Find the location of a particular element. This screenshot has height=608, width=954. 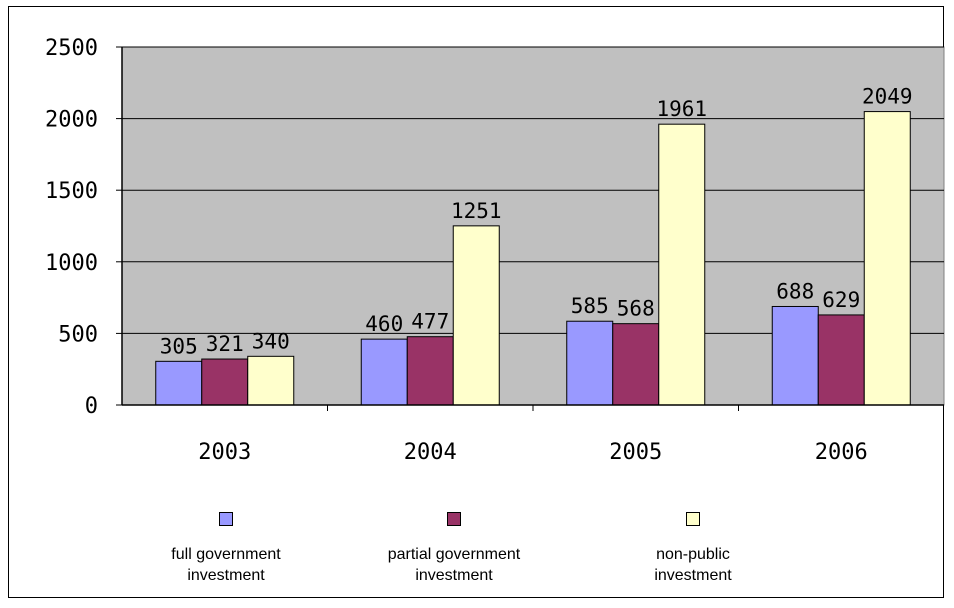

data-label: 585 is located at coordinates (590, 306).